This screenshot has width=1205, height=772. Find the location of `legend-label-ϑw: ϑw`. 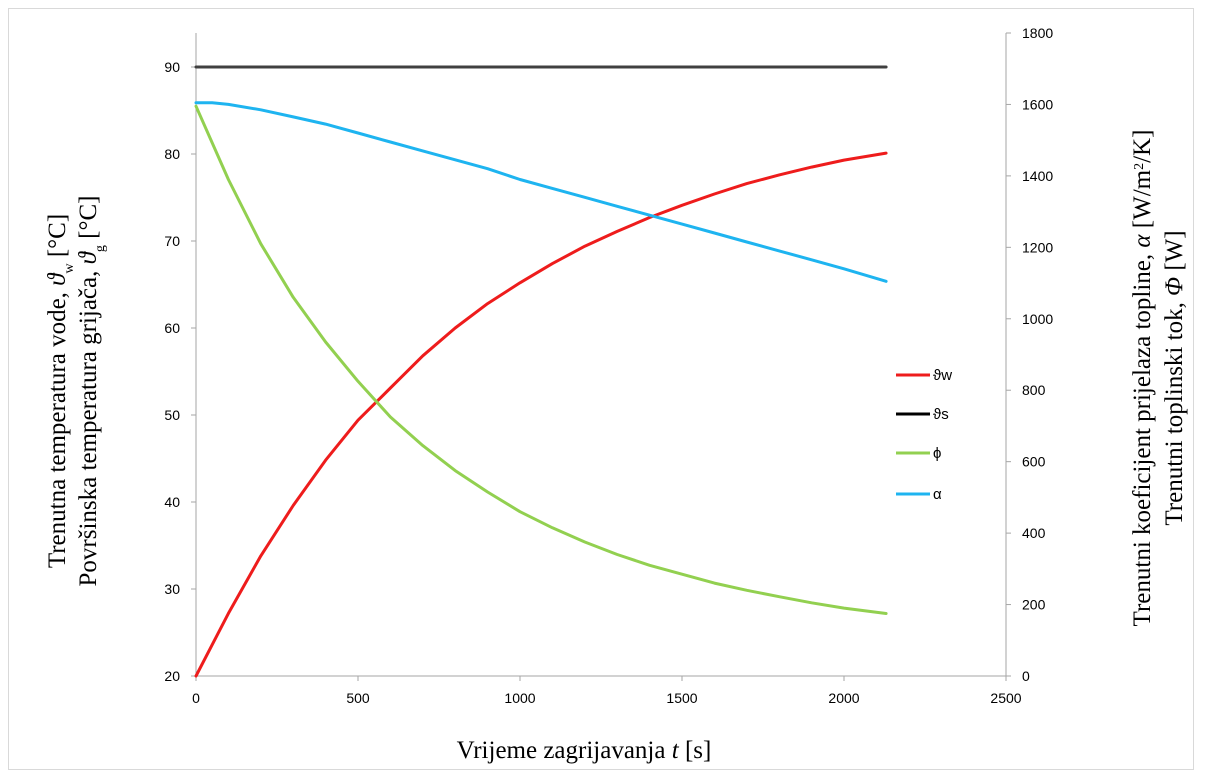

legend-label-ϑw: ϑw is located at coordinates (942, 375).